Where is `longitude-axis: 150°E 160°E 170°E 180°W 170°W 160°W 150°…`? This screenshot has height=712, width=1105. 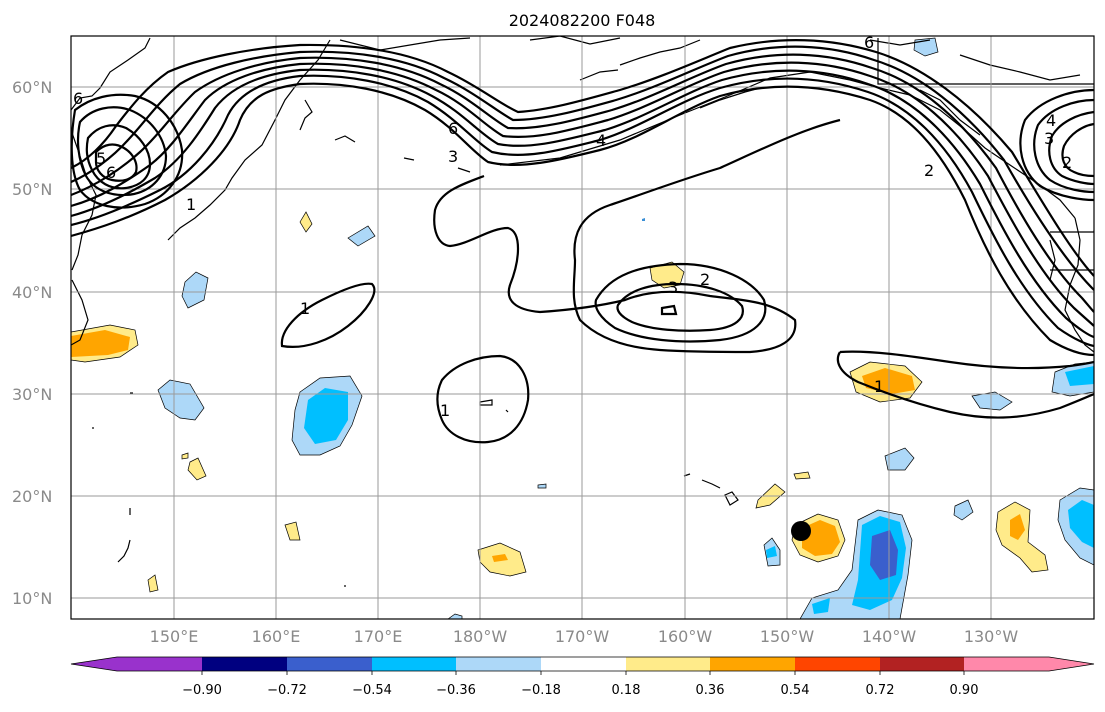
longitude-axis: 150°E 160°E 170°E 180°W 170°W 160°W 150°… is located at coordinates (584, 636).